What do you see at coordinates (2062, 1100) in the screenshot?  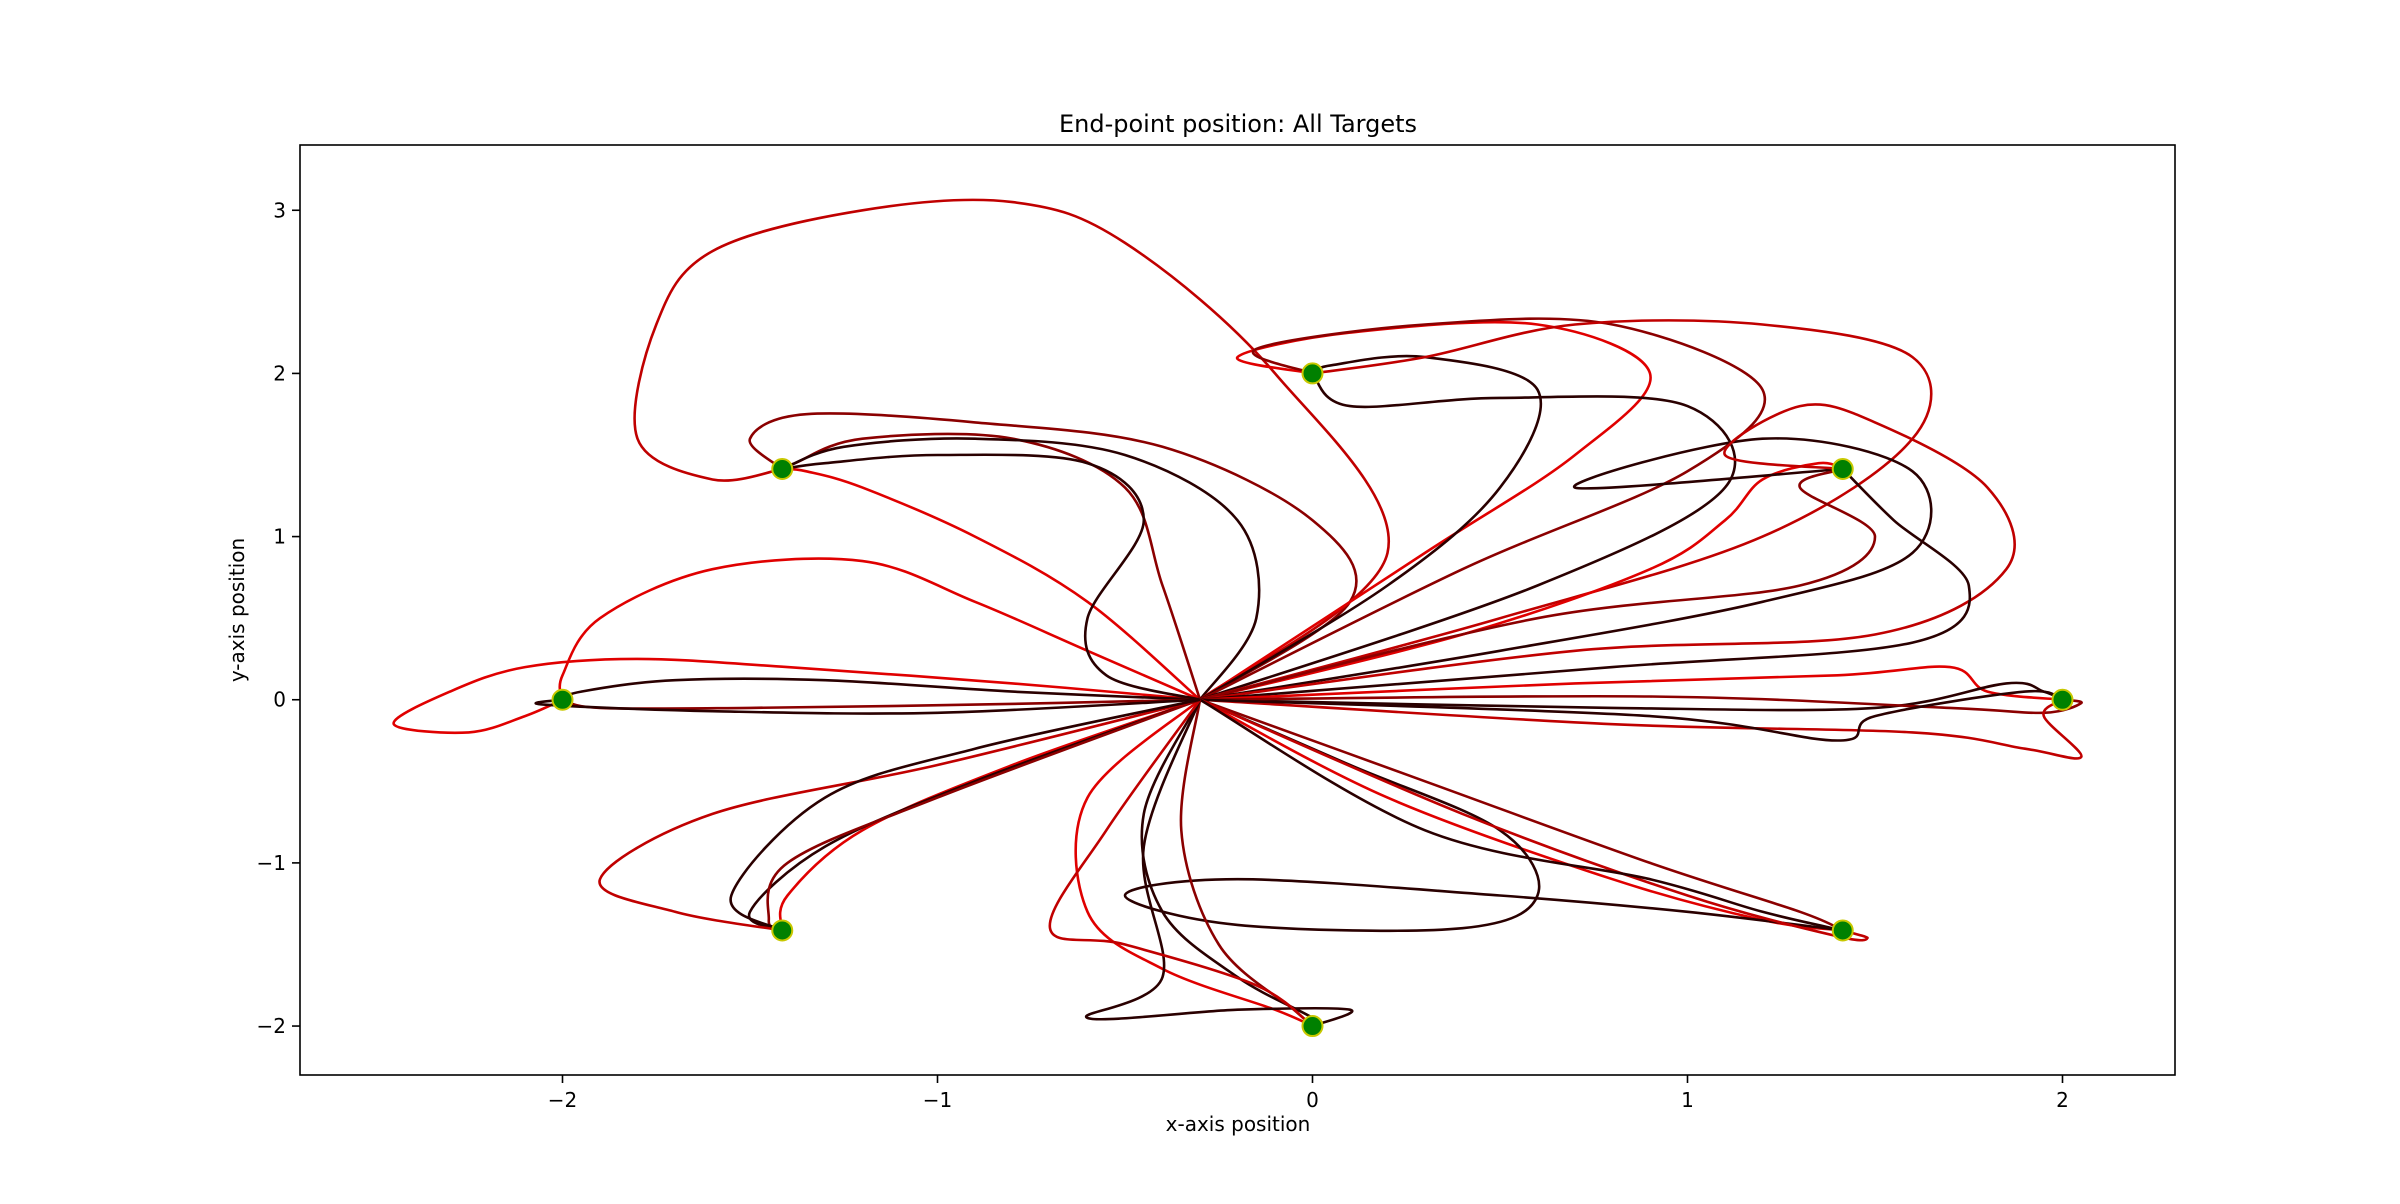 I see `x-tick-label: 2` at bounding box center [2062, 1100].